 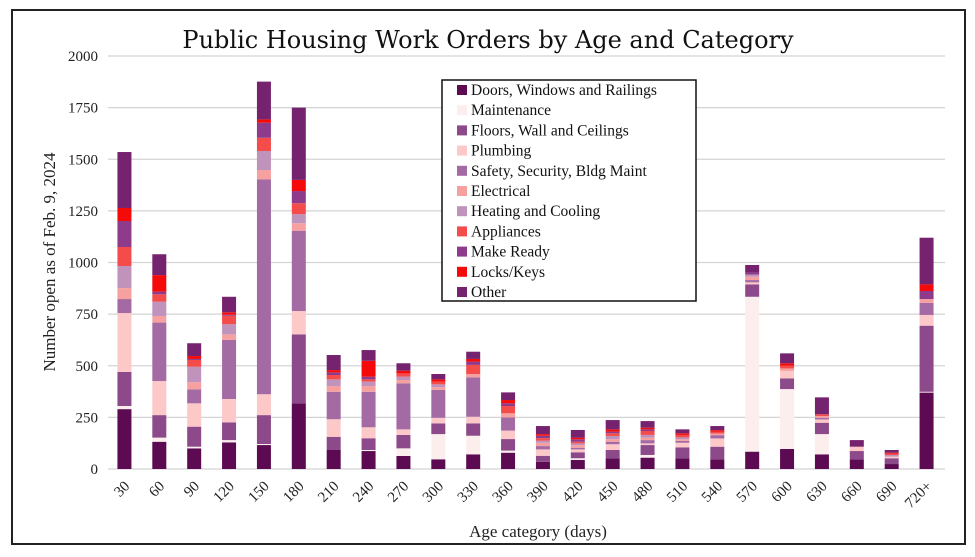 What do you see at coordinates (433, 492) in the screenshot?
I see `x-tick-label: 300` at bounding box center [433, 492].